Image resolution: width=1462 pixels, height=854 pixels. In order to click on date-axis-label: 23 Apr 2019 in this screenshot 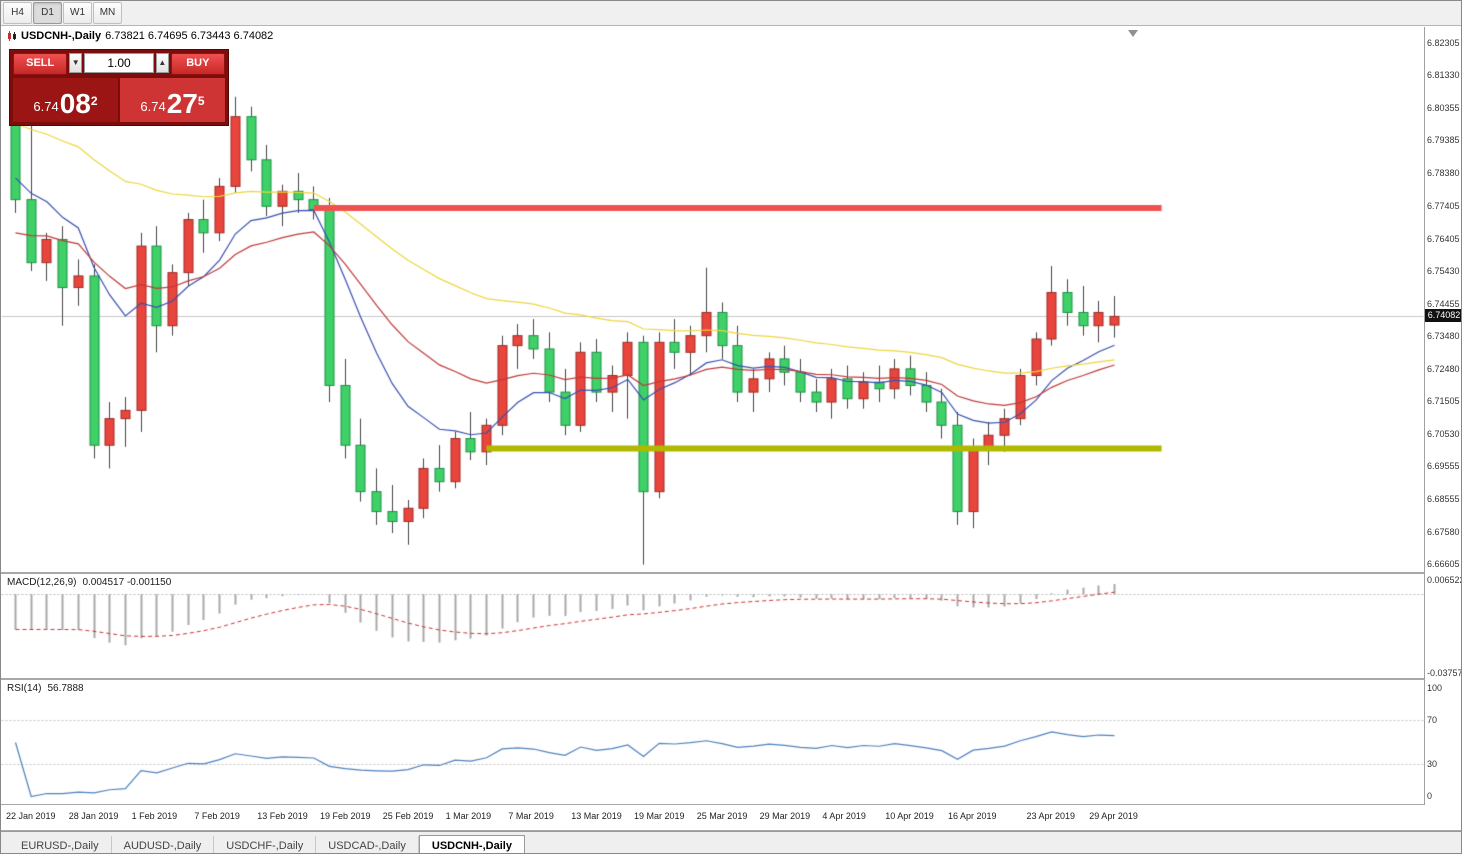, I will do `click(1051, 816)`.